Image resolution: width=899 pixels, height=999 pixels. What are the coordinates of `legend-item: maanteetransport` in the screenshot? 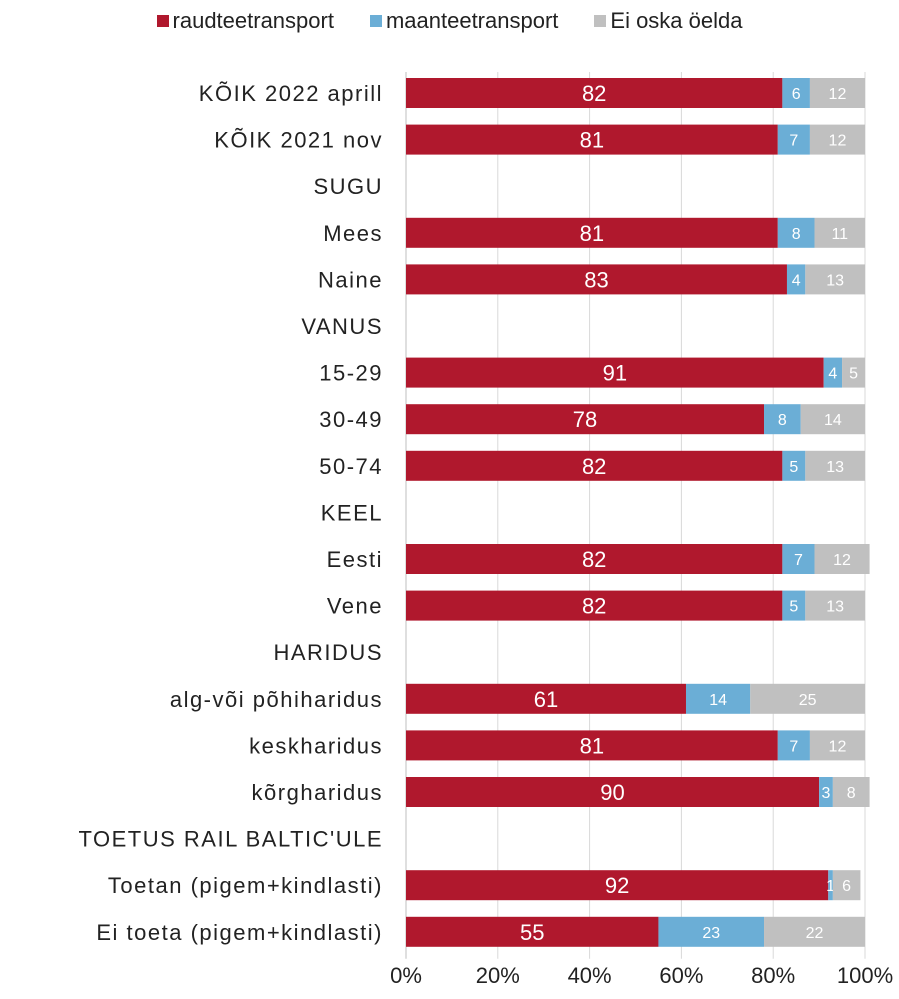 It's located at (464, 21).